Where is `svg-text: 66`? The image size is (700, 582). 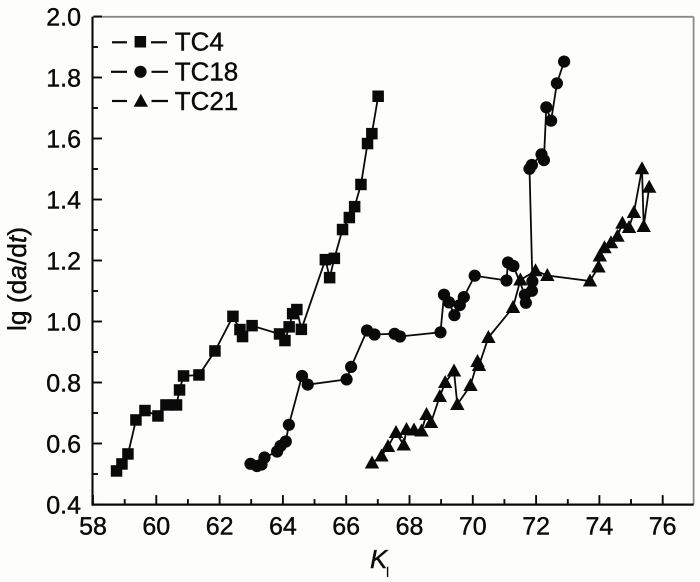 svg-text: 66 is located at coordinates (346, 527).